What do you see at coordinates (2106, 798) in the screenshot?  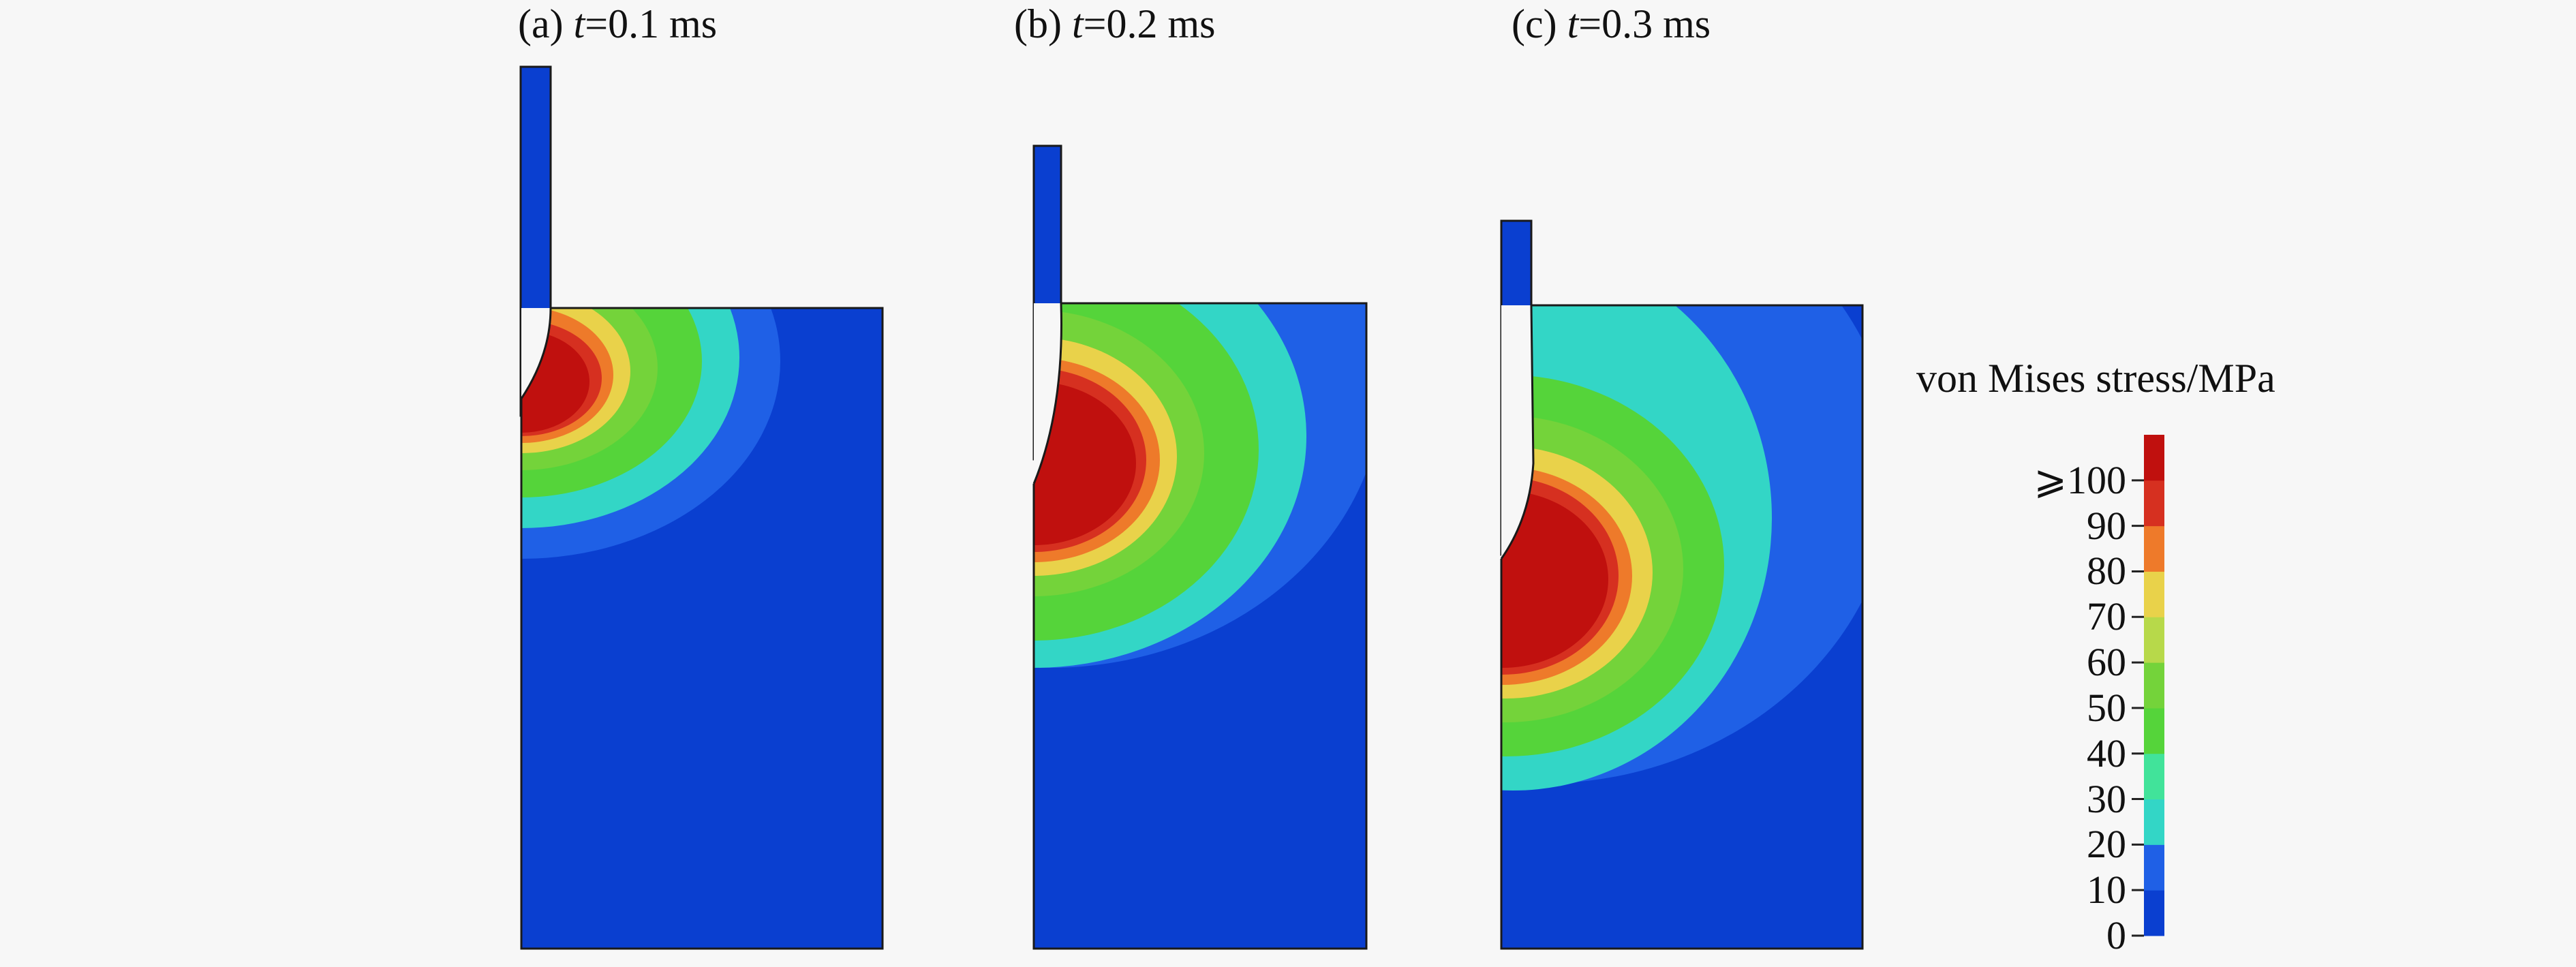 I see `colorbar-tick-label: 30` at bounding box center [2106, 798].